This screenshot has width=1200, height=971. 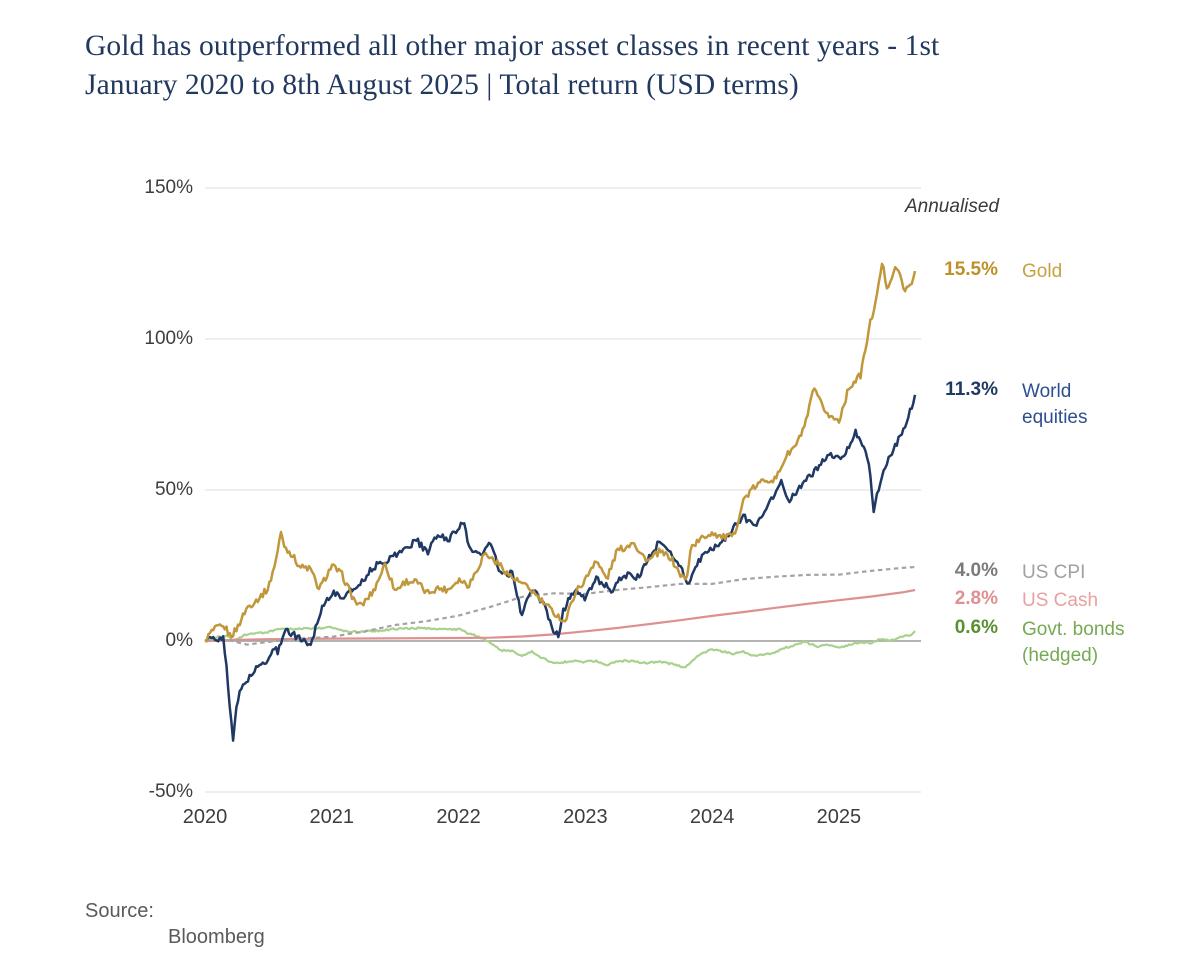 What do you see at coordinates (170, 791) in the screenshot?
I see `y-axis-tick-label: -50%` at bounding box center [170, 791].